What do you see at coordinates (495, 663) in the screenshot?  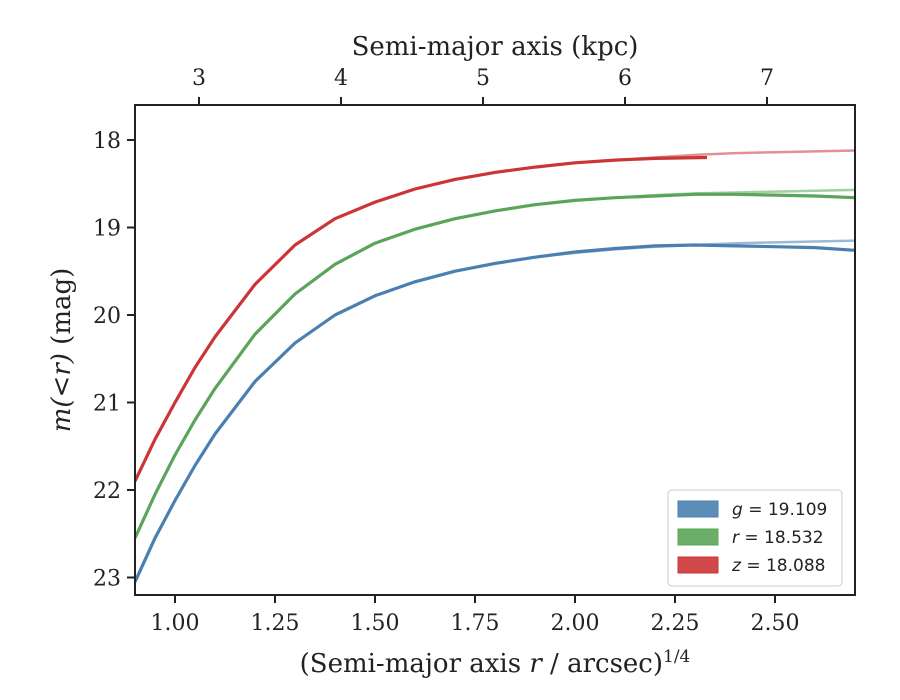 I see `bottom-axis-title: (Semi-major axis r / arcsec)1/4` at bounding box center [495, 663].